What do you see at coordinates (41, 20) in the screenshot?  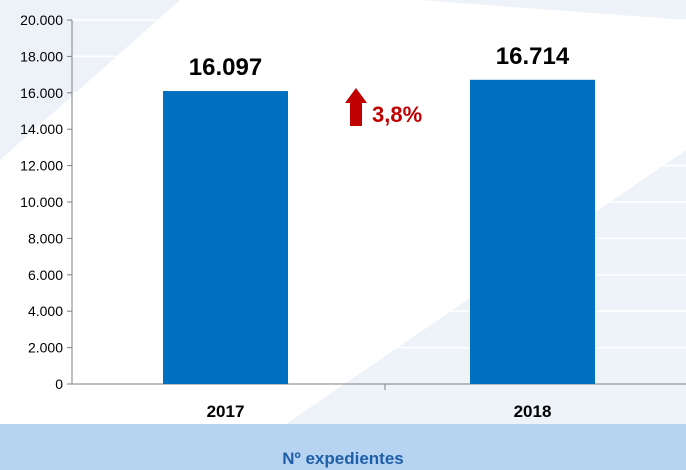 I see `y-tick-label: 20.000` at bounding box center [41, 20].